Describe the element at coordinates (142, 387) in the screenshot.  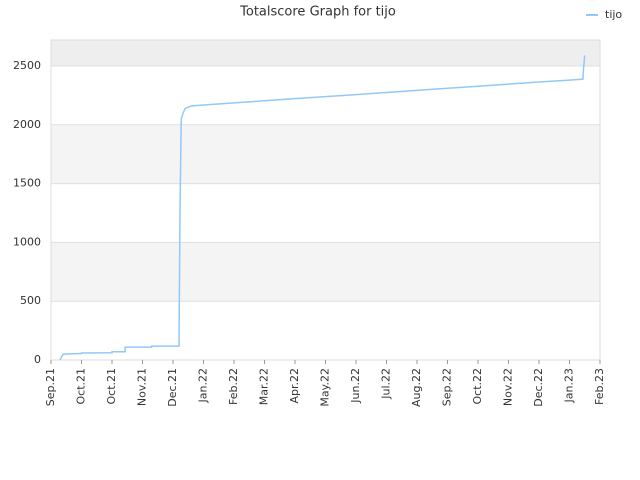
I see `x-tick-label: Nov.21` at that location.